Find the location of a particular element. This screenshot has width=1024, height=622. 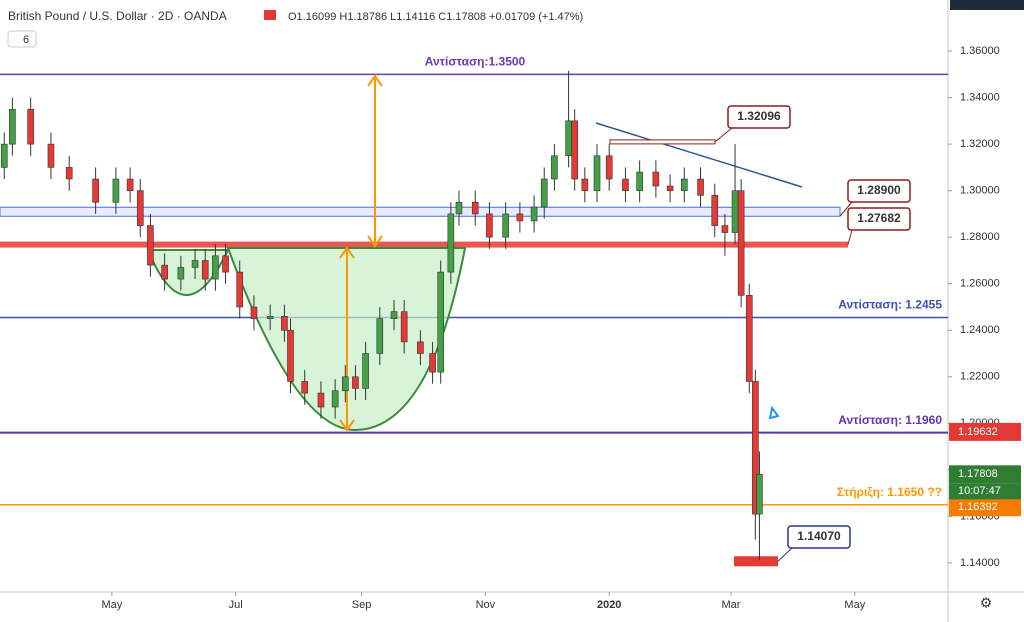

price-tag-label: 1.17808 is located at coordinates (978, 474).